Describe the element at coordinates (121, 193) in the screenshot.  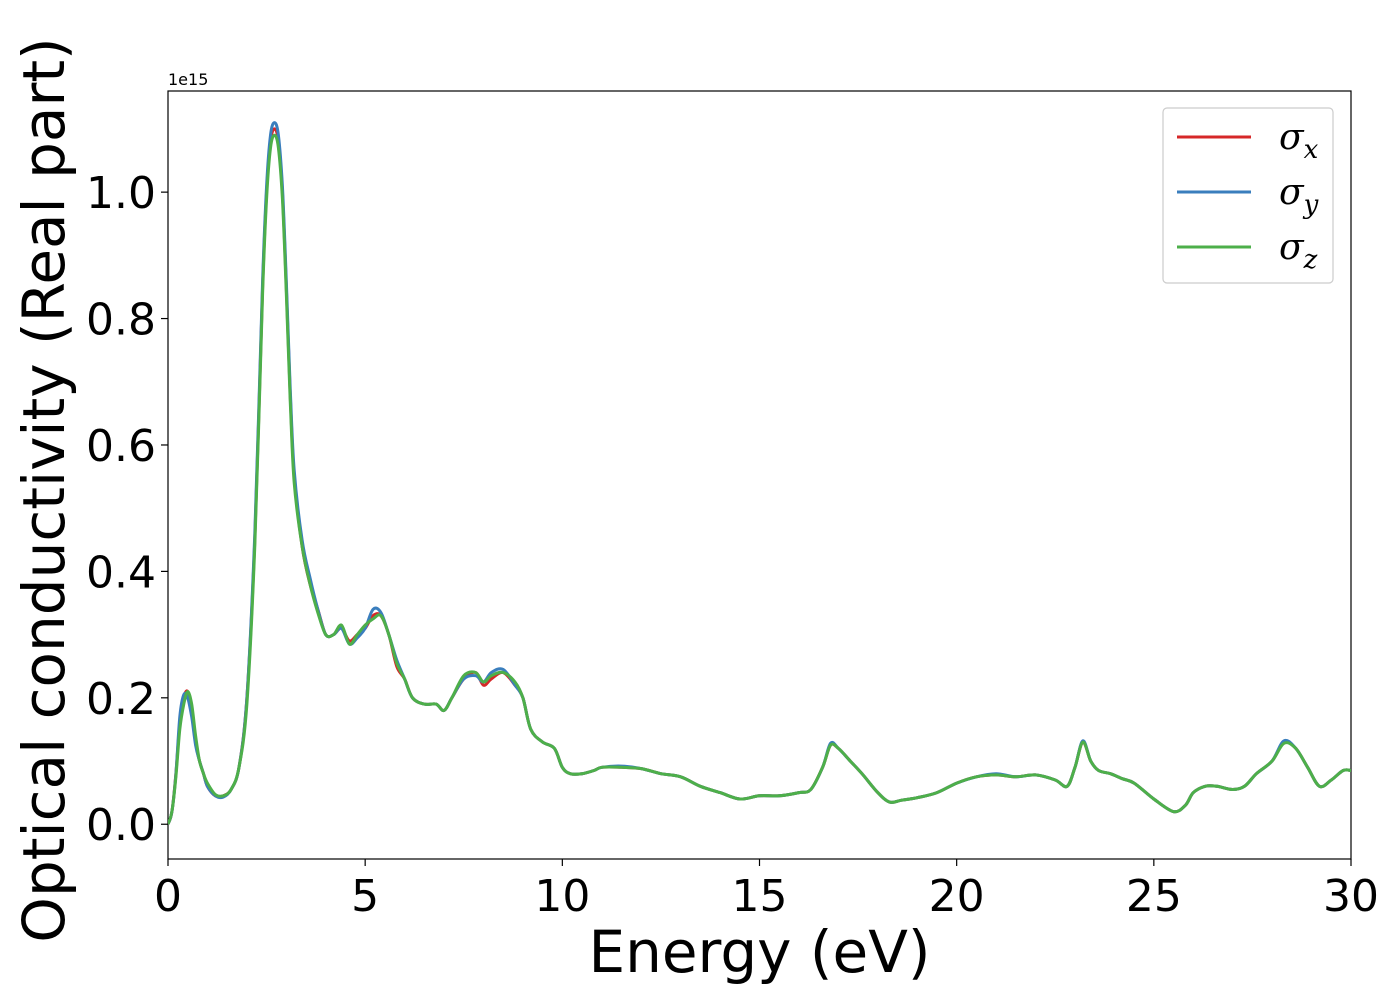
I see `y-tick-label: 1.0` at that location.